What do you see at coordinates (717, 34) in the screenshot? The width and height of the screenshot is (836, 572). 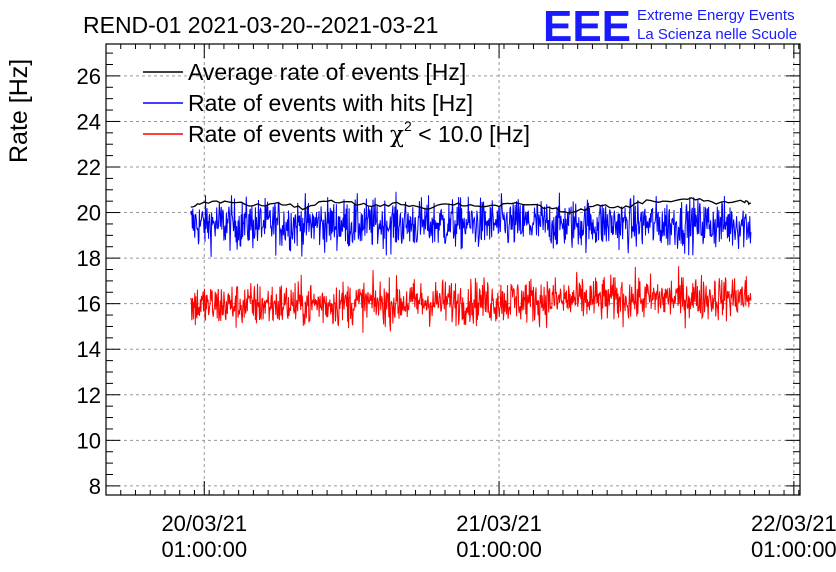 I see `logo-line2: La Scienza nelle Scuole` at bounding box center [717, 34].